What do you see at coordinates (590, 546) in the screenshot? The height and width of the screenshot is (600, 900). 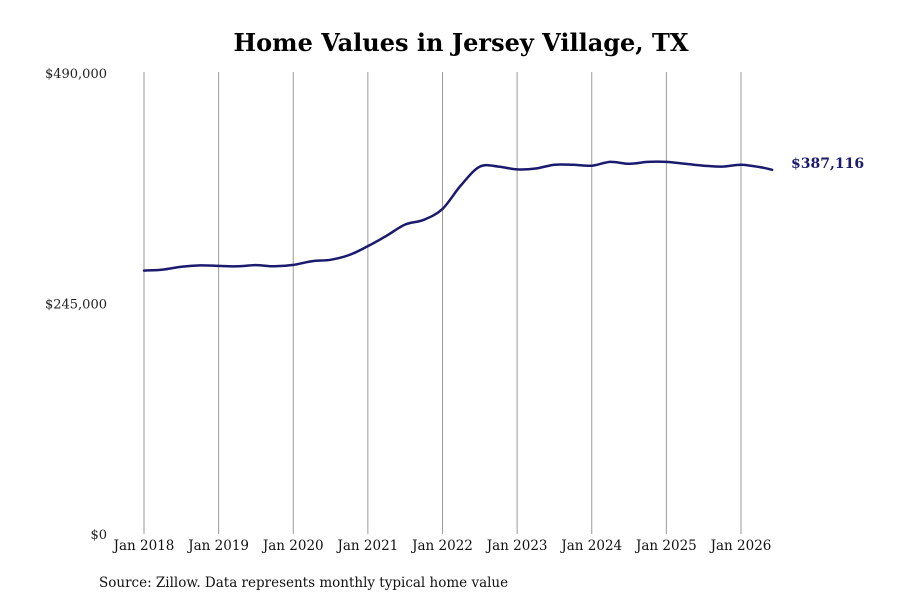 I see `x-tick-label: Jan 2024` at bounding box center [590, 546].